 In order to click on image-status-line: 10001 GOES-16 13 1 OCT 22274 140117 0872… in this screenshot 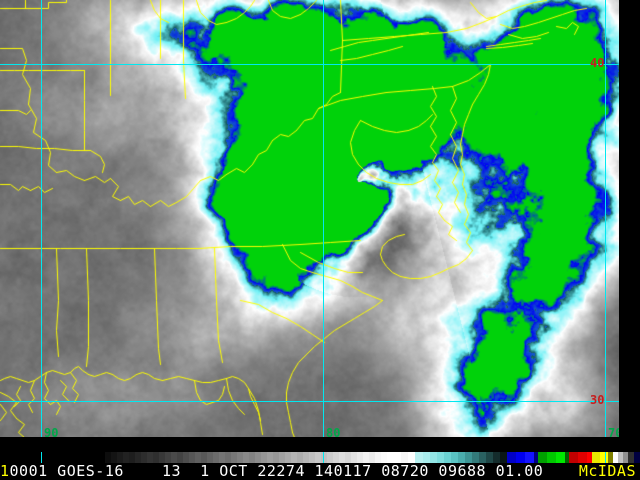, I will do `click(320, 471)`.